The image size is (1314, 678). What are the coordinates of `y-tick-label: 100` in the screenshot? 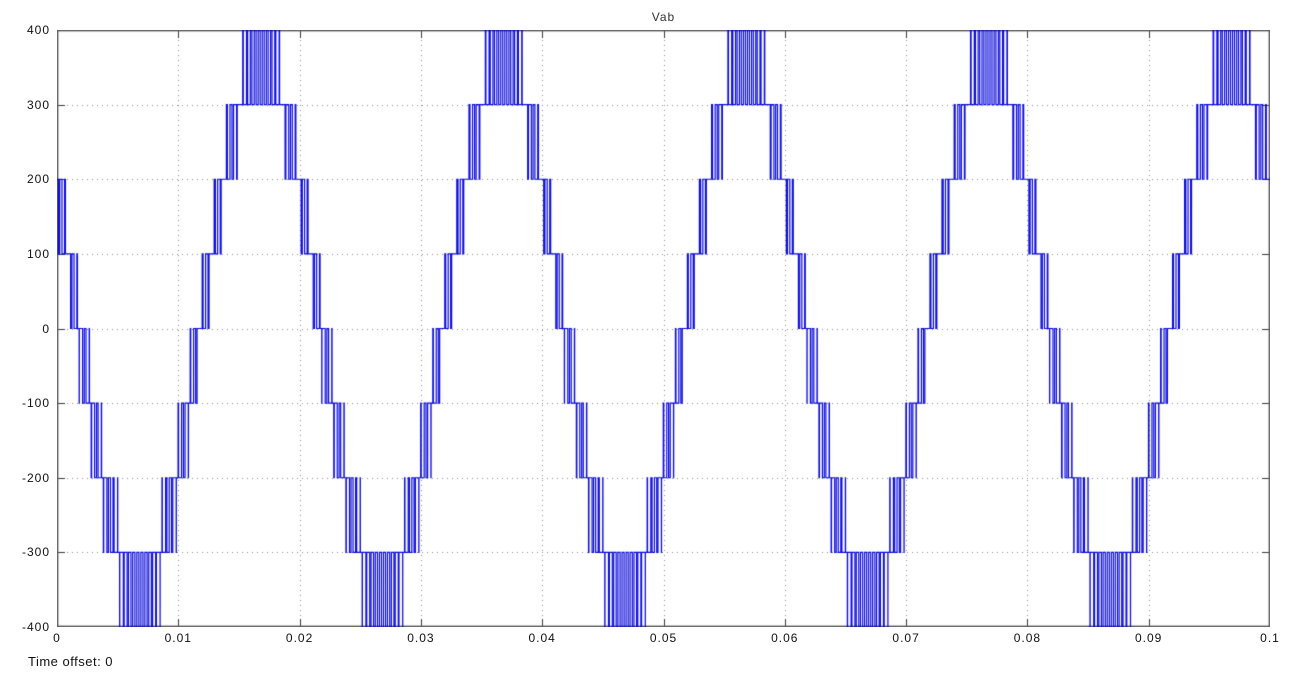 It's located at (38, 253).